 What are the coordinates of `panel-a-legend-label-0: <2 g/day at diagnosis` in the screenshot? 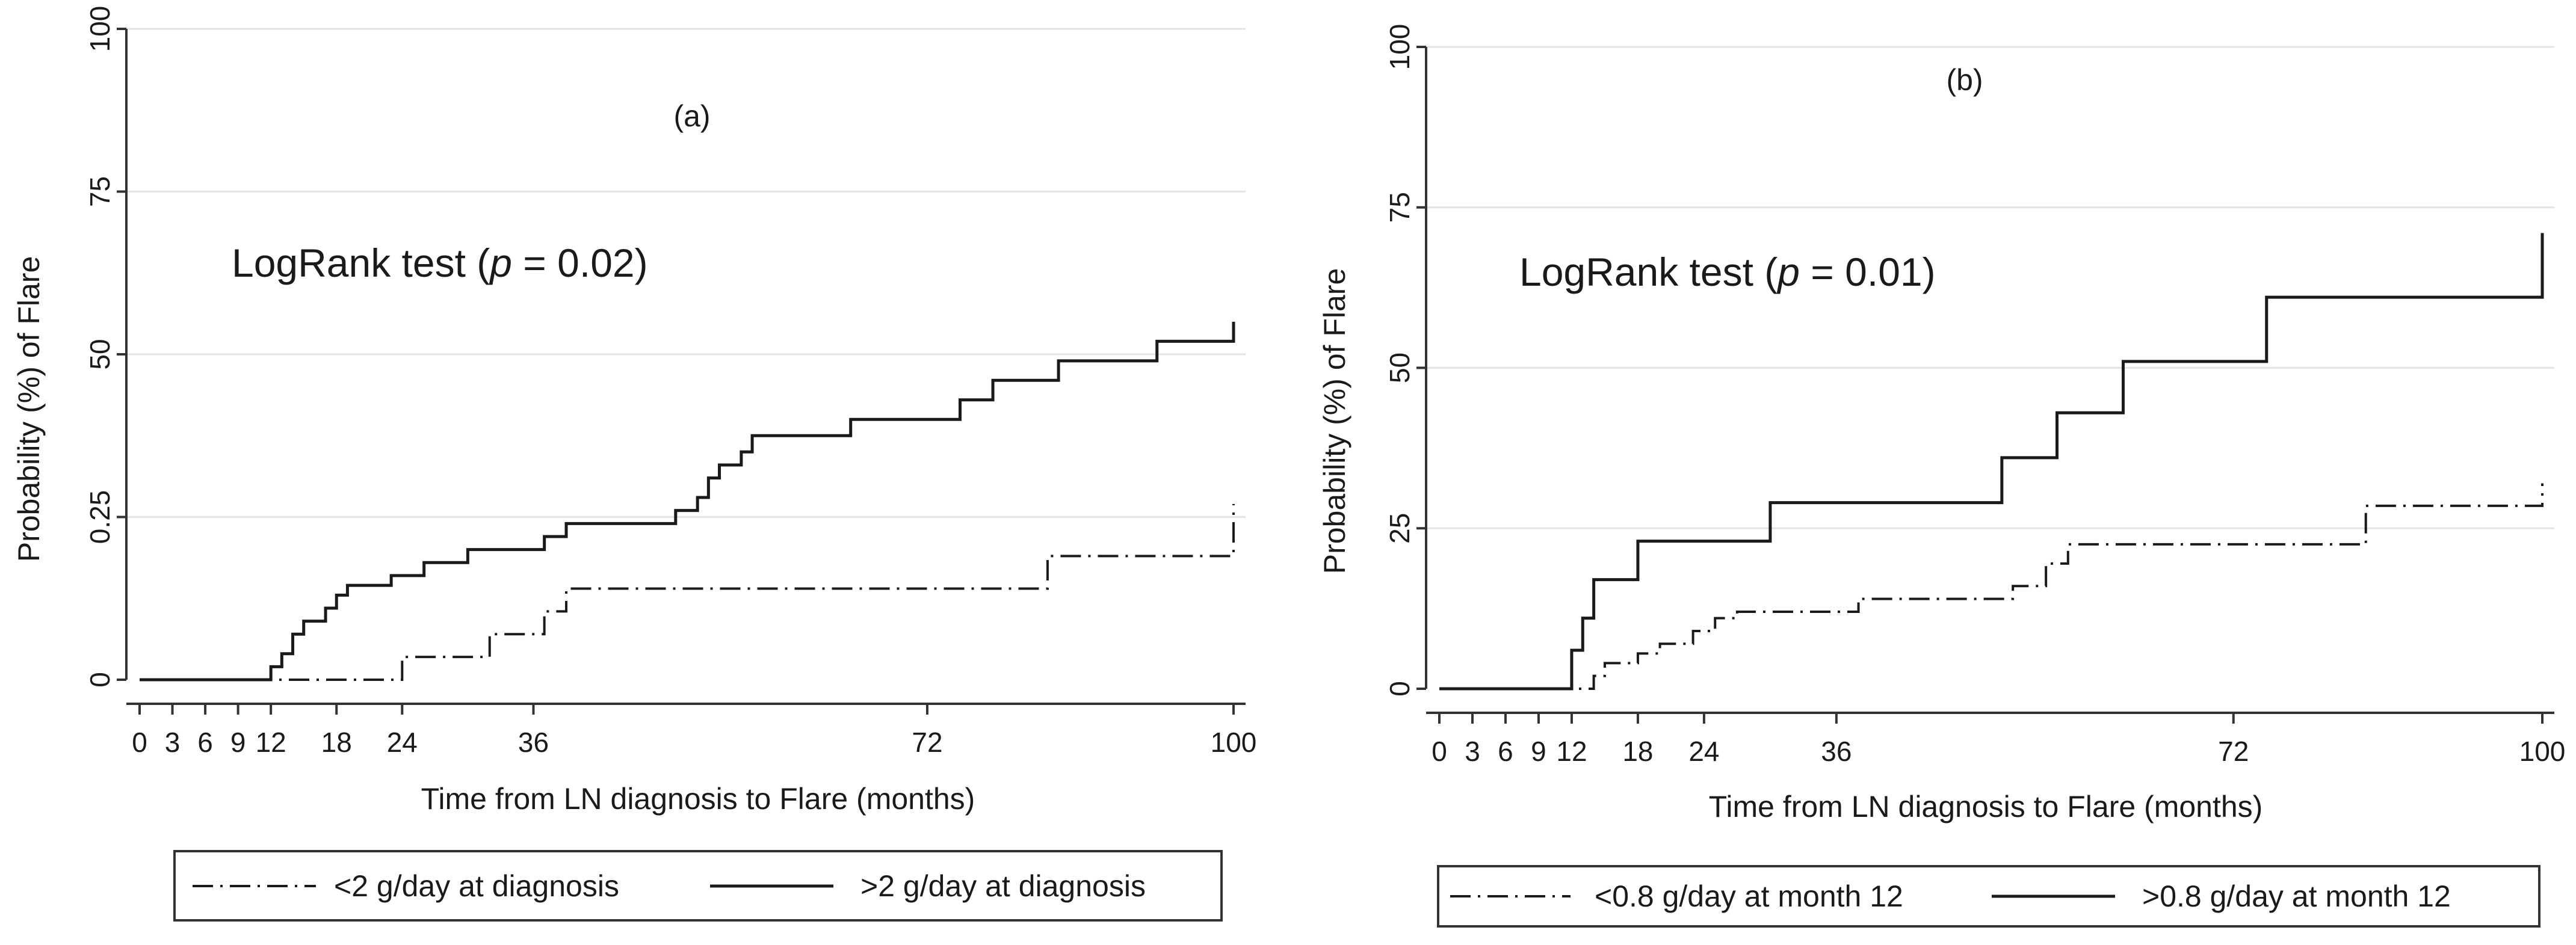 It's located at (476, 886).